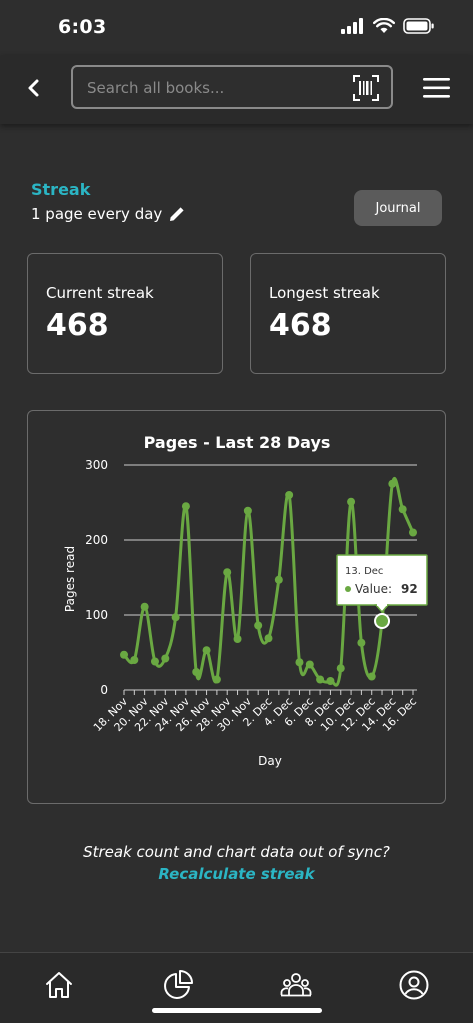 This screenshot has height=1023, width=473. Describe the element at coordinates (82, 27) in the screenshot. I see `status-time: 6:03` at that location.